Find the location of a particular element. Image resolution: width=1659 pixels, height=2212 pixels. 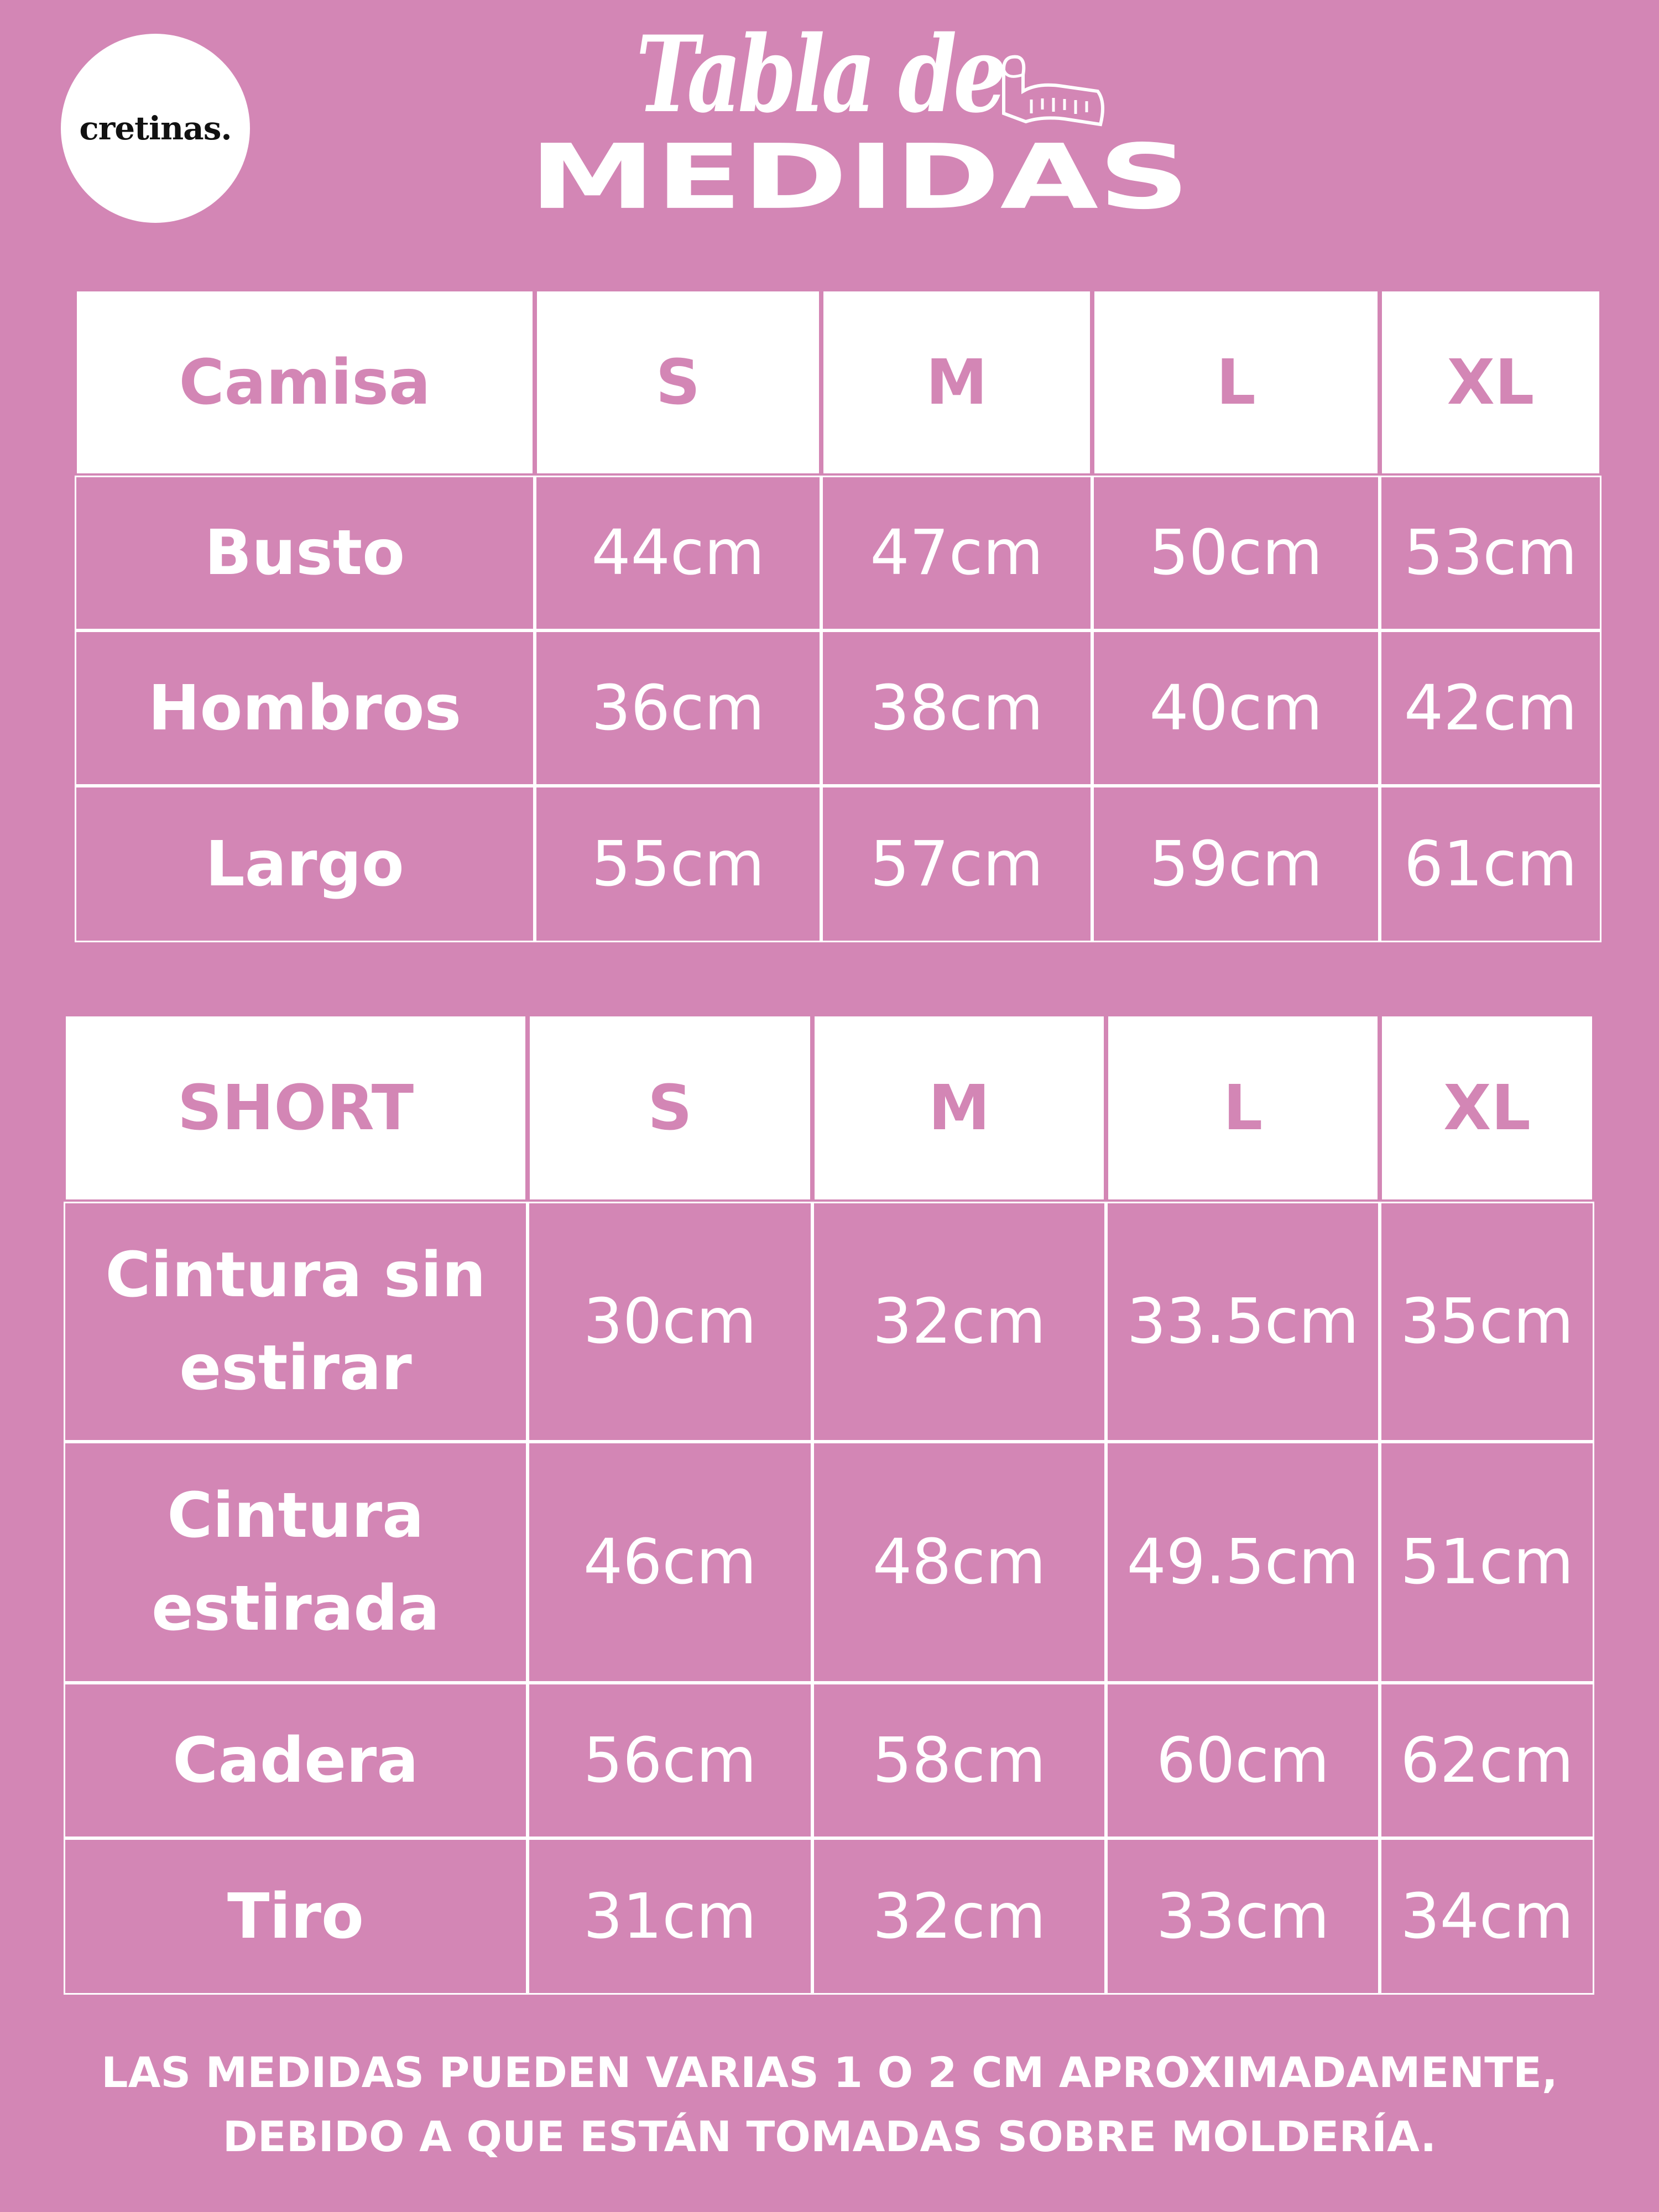

table-title-header: SHORT is located at coordinates (296, 1108).